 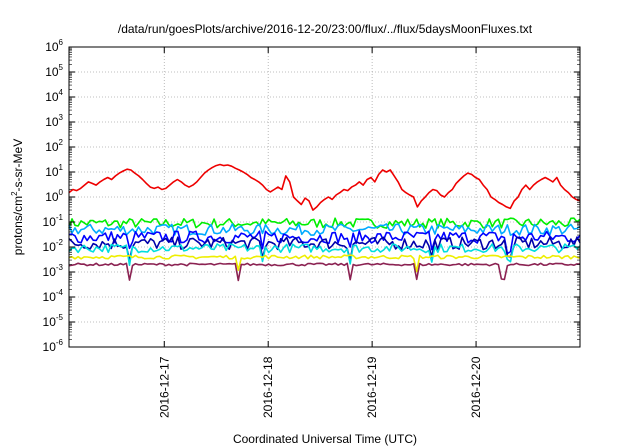 I want to click on x-tick-label: 2016-12-17, so click(x=164, y=387).